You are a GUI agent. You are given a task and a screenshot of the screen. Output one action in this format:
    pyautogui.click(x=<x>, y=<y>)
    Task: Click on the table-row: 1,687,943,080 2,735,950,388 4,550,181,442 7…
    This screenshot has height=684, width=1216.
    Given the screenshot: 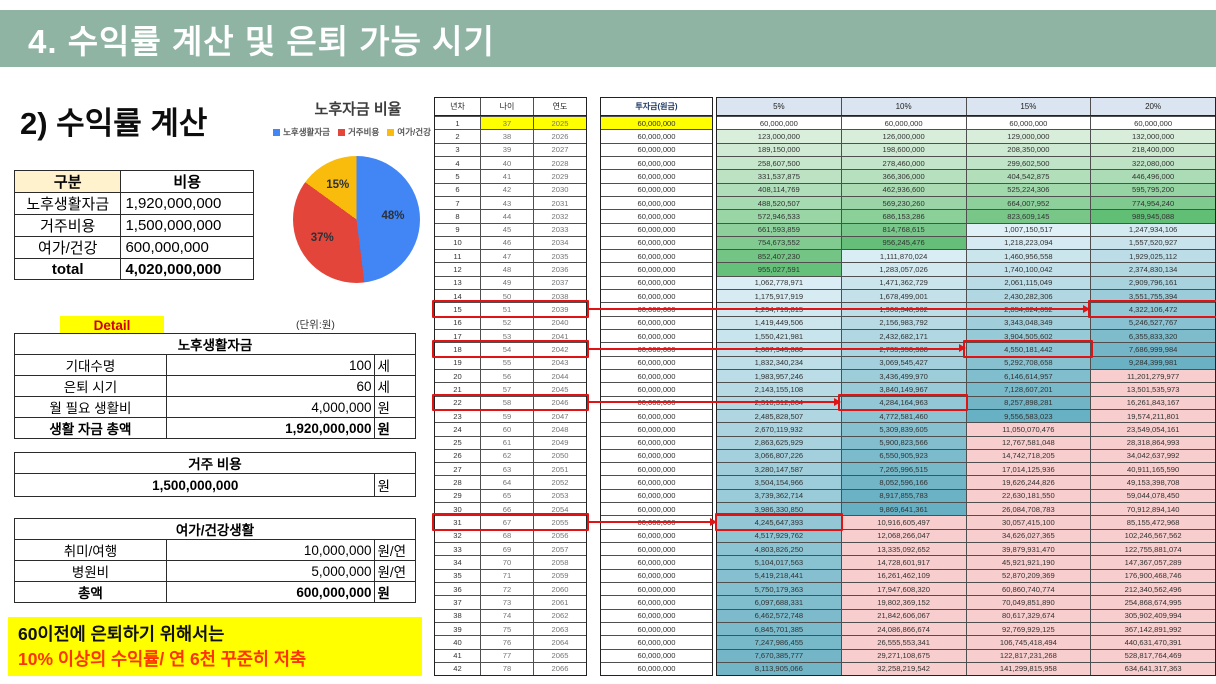 What is the action you would take?
    pyautogui.click(x=966, y=349)
    